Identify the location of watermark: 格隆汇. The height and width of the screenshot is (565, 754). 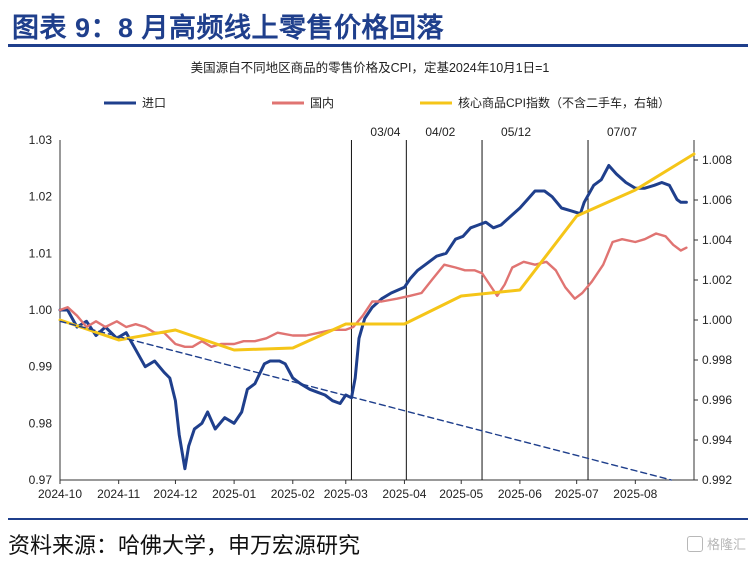
(716, 543).